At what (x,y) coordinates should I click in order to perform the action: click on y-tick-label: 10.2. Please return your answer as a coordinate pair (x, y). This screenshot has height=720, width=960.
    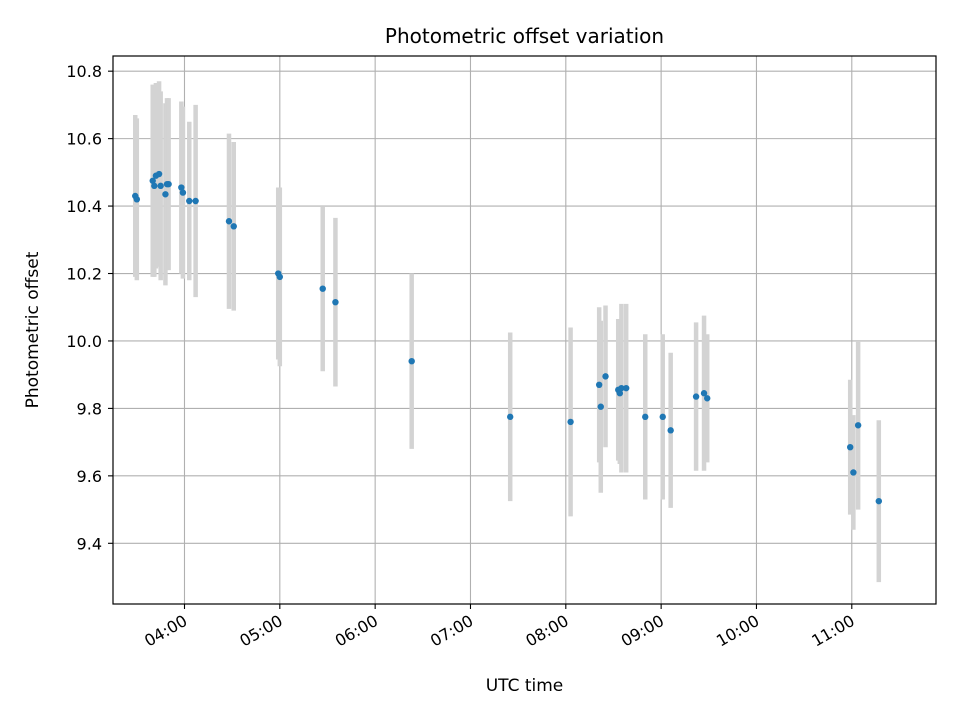
    Looking at the image, I should click on (84, 274).